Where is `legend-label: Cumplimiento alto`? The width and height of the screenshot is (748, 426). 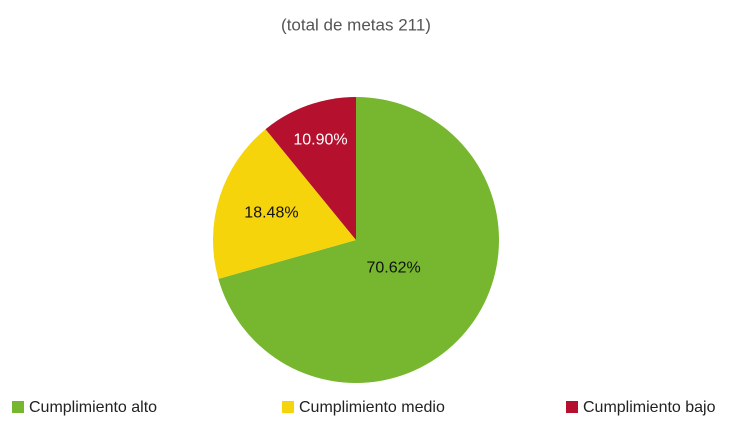 legend-label: Cumplimiento alto is located at coordinates (93, 407).